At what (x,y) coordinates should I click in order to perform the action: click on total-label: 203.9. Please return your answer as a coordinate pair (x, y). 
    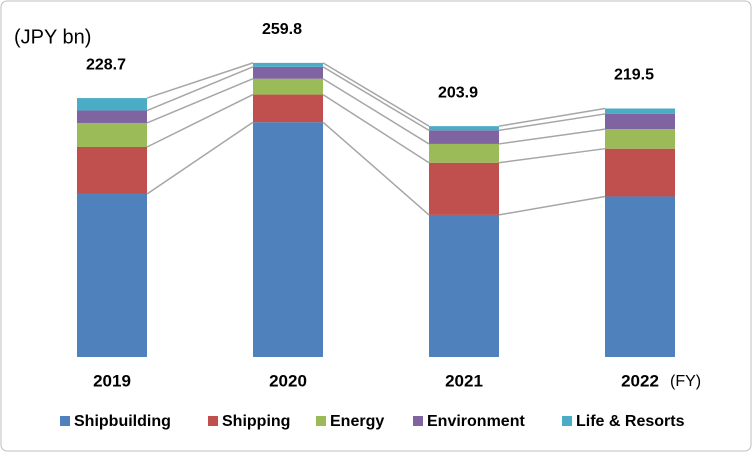
    Looking at the image, I should click on (458, 92).